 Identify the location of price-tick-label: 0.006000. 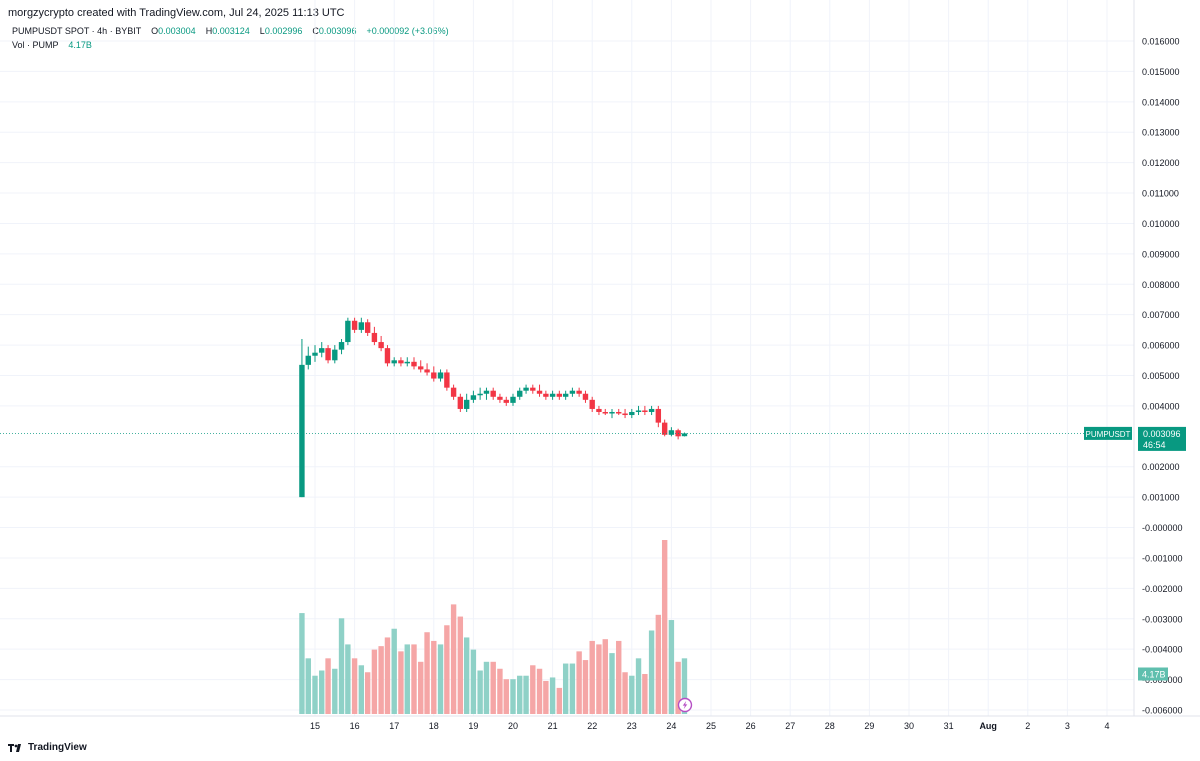
(1161, 346).